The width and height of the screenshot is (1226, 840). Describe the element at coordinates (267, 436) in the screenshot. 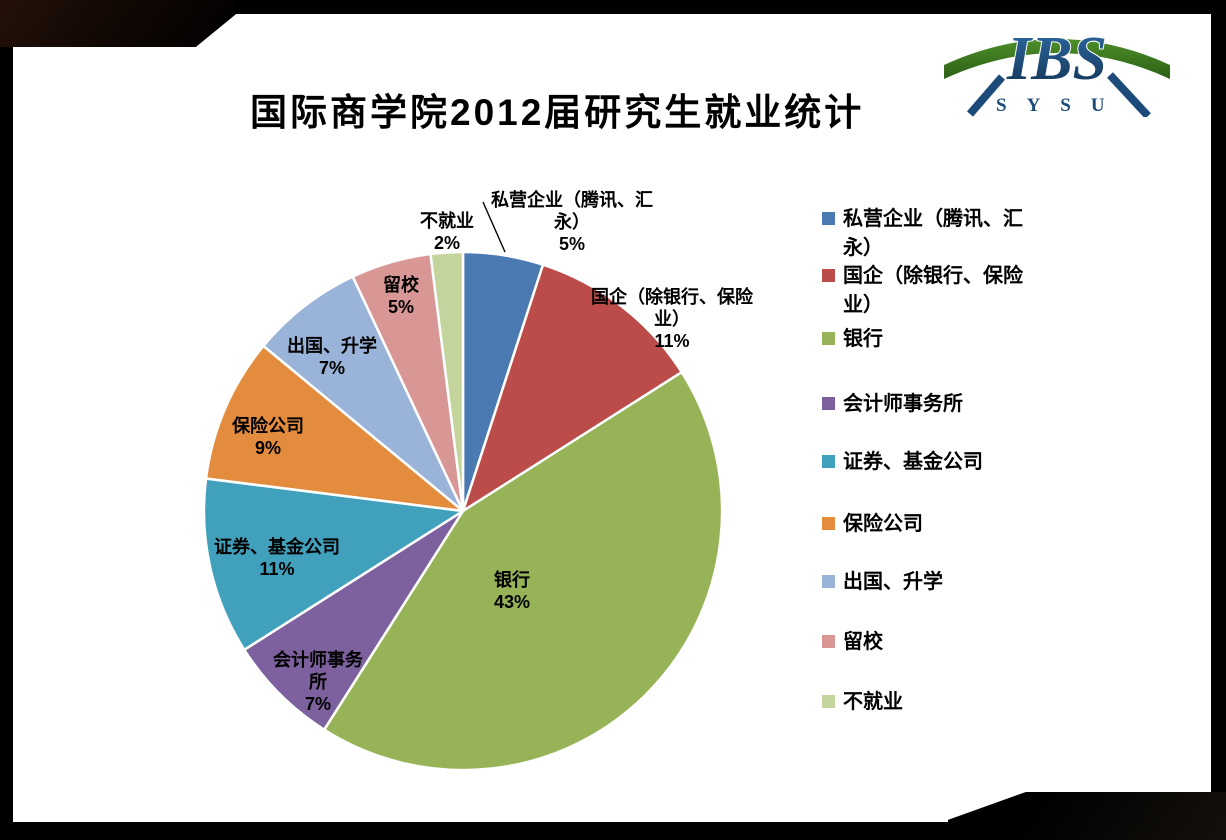

I see `pie-label-5: 保险公司 9%` at that location.